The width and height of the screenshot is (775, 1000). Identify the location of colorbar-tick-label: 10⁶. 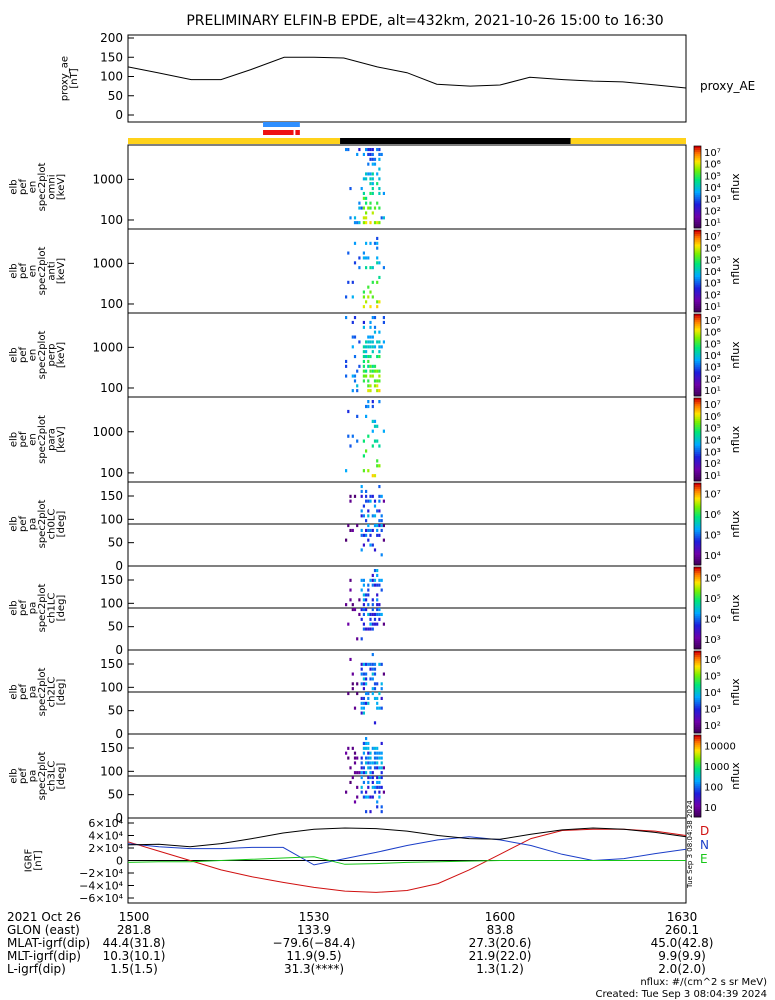
(712, 417).